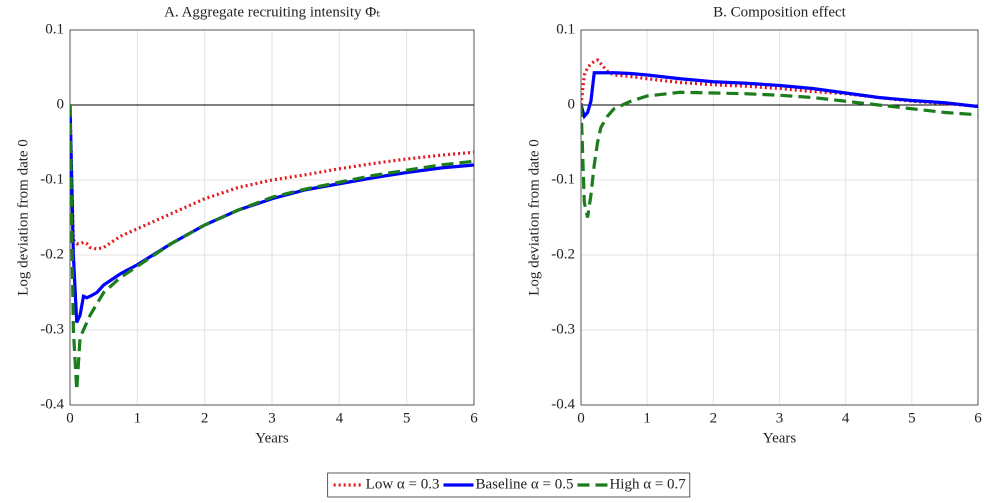 Image resolution: width=984 pixels, height=503 pixels. I want to click on legend-box, so click(509, 485).